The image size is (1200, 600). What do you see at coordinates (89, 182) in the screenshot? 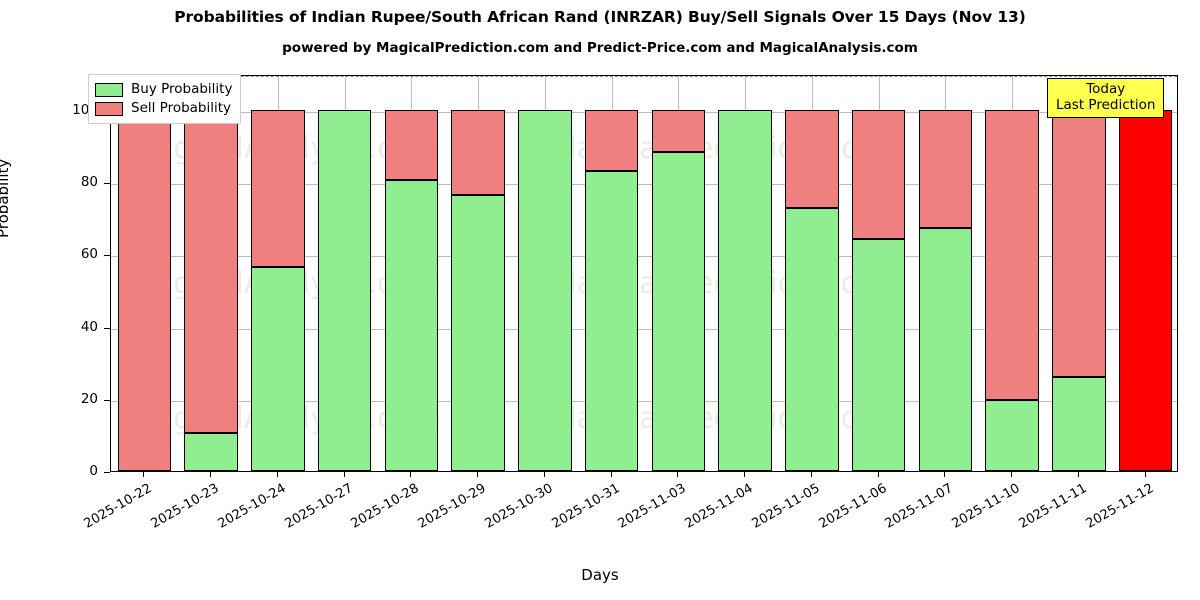
I see `y-tick-label: 80` at bounding box center [89, 182].